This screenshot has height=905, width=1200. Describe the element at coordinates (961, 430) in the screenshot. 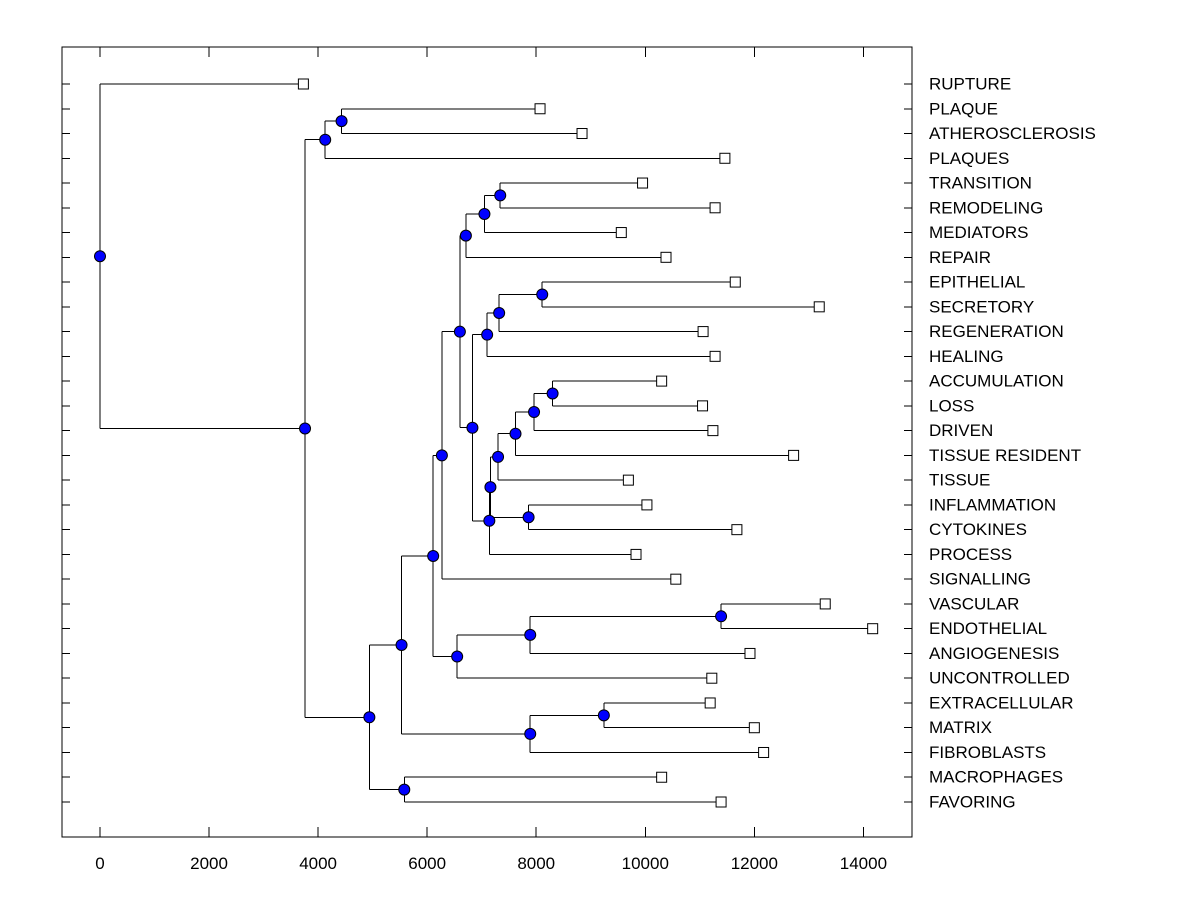

I see `leaf-label: DRIVEN` at that location.